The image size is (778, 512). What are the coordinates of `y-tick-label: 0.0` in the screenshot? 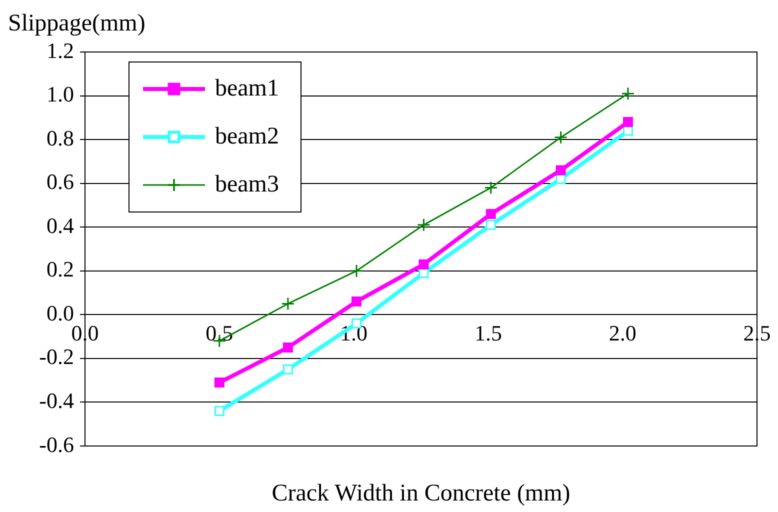 It's located at (60, 313).